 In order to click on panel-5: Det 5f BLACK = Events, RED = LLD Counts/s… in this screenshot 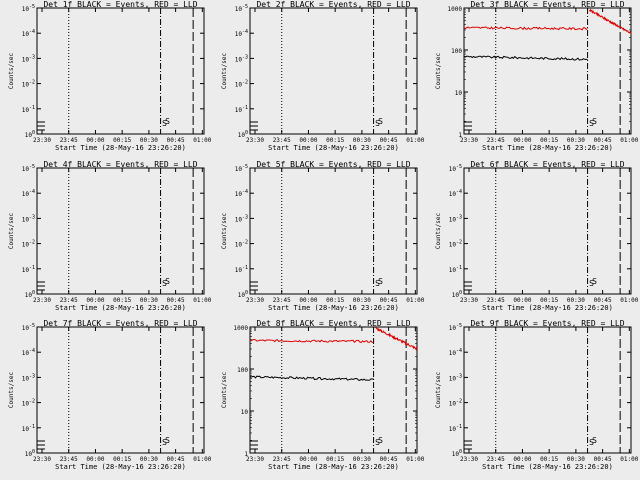, I will do `click(323, 236)`.